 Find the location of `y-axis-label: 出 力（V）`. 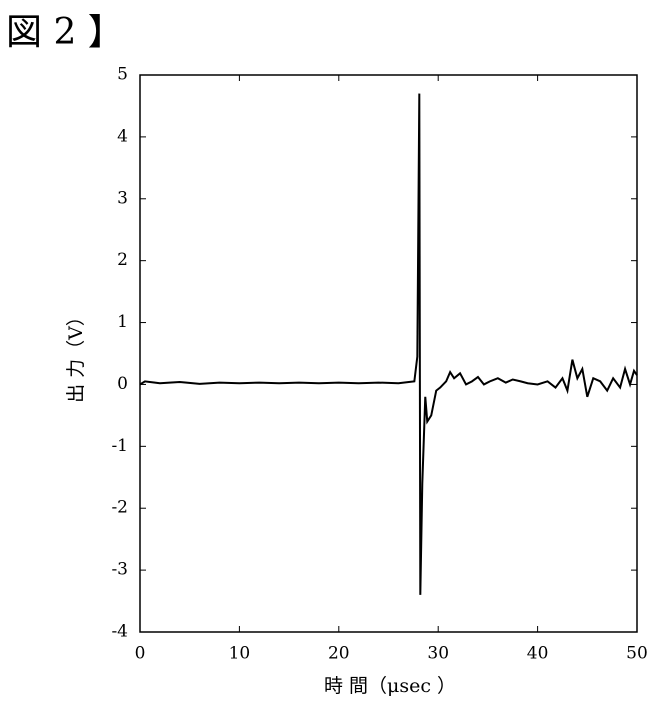

y-axis-label: 出 力（V） is located at coordinates (76, 355).